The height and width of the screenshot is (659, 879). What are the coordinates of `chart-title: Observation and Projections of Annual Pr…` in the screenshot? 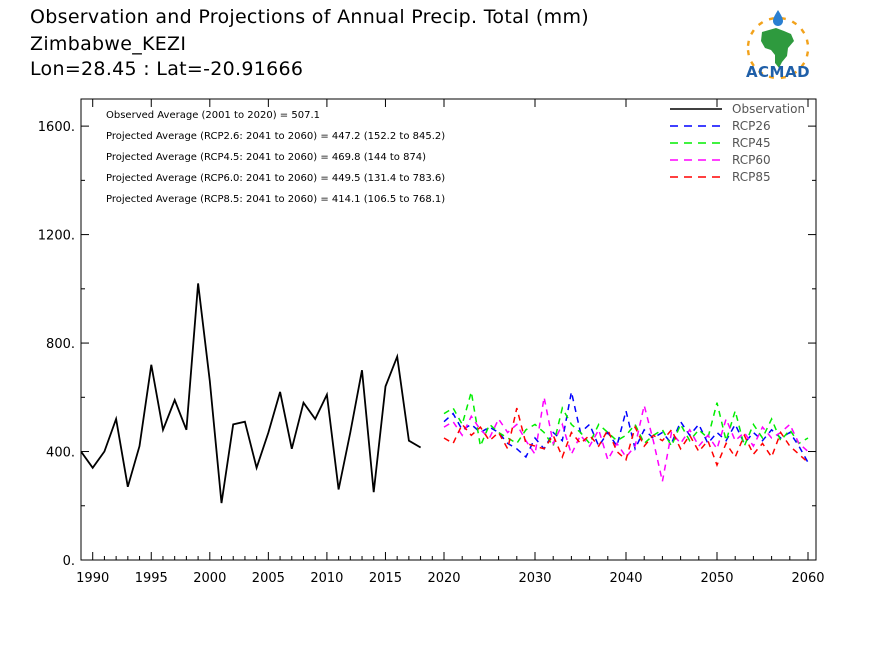 It's located at (309, 17).